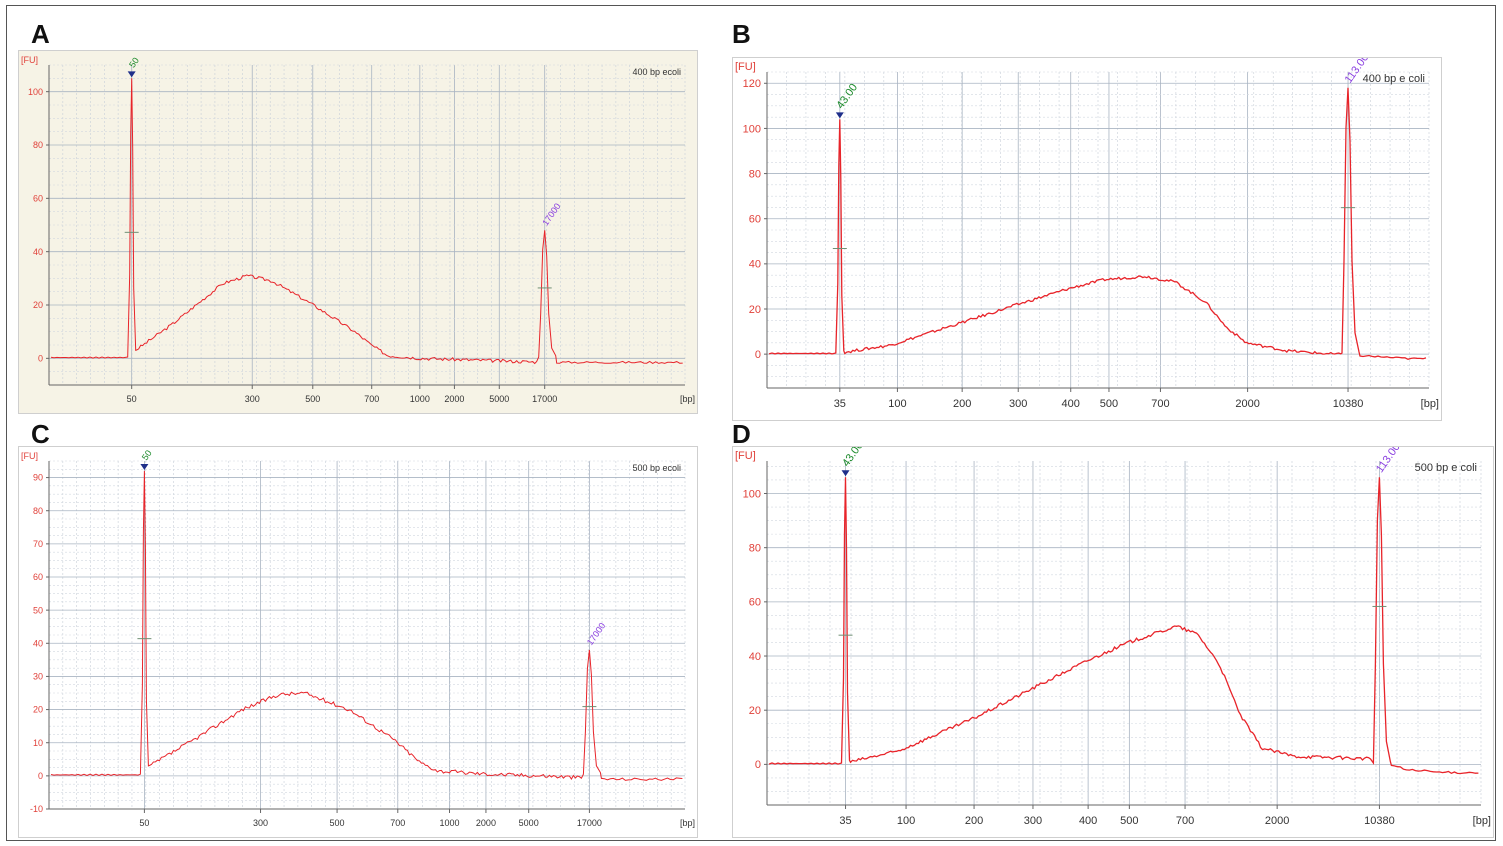  What do you see at coordinates (38, 544) in the screenshot?
I see `y-tick-label: 70` at bounding box center [38, 544].